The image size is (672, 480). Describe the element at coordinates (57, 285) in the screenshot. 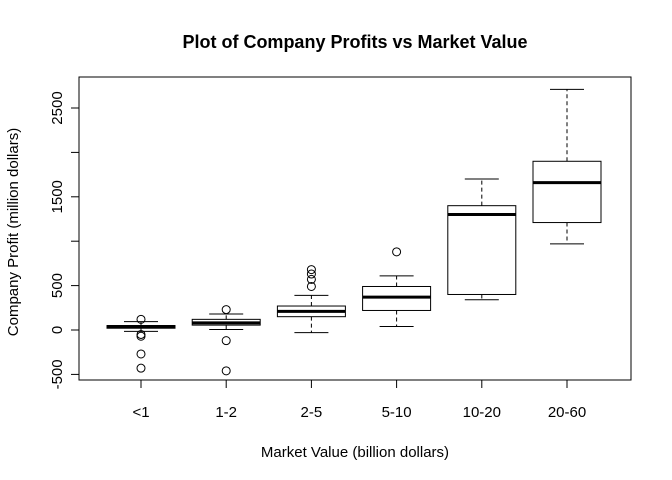

I see `y-tick-label: 500` at that location.